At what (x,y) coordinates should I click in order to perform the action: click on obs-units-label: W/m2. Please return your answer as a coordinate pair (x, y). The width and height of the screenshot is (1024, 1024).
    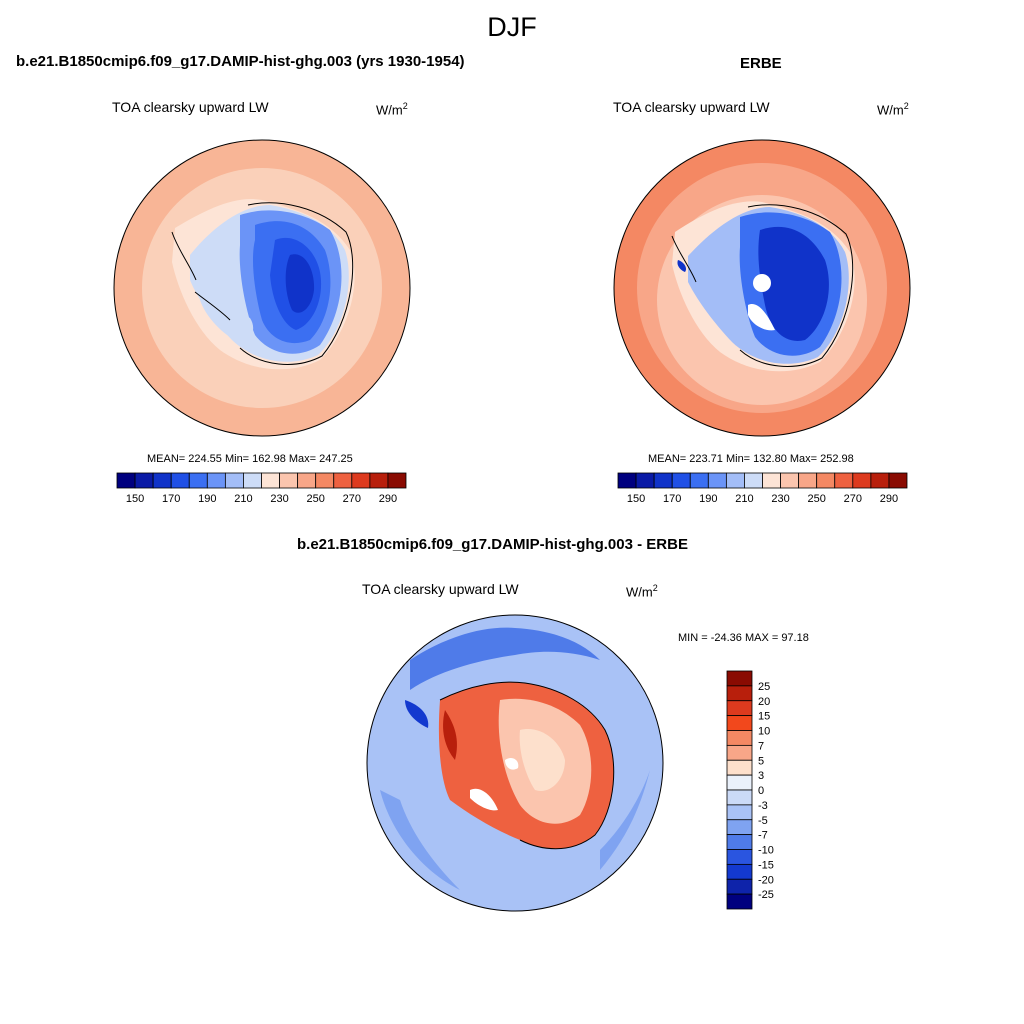
    Looking at the image, I should click on (893, 109).